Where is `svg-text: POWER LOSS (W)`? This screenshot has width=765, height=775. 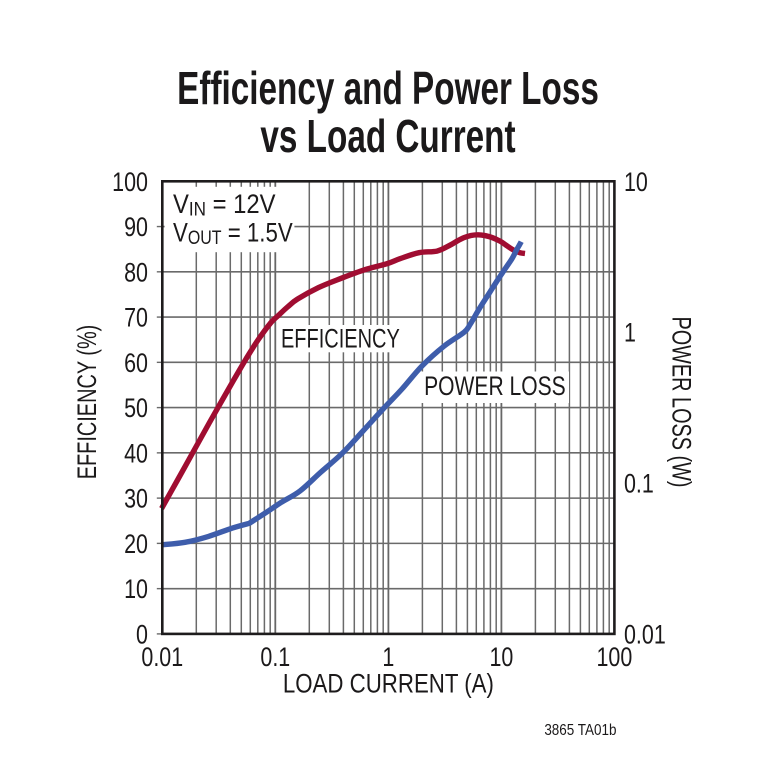
svg-text: POWER LOSS (W) is located at coordinates (681, 401).